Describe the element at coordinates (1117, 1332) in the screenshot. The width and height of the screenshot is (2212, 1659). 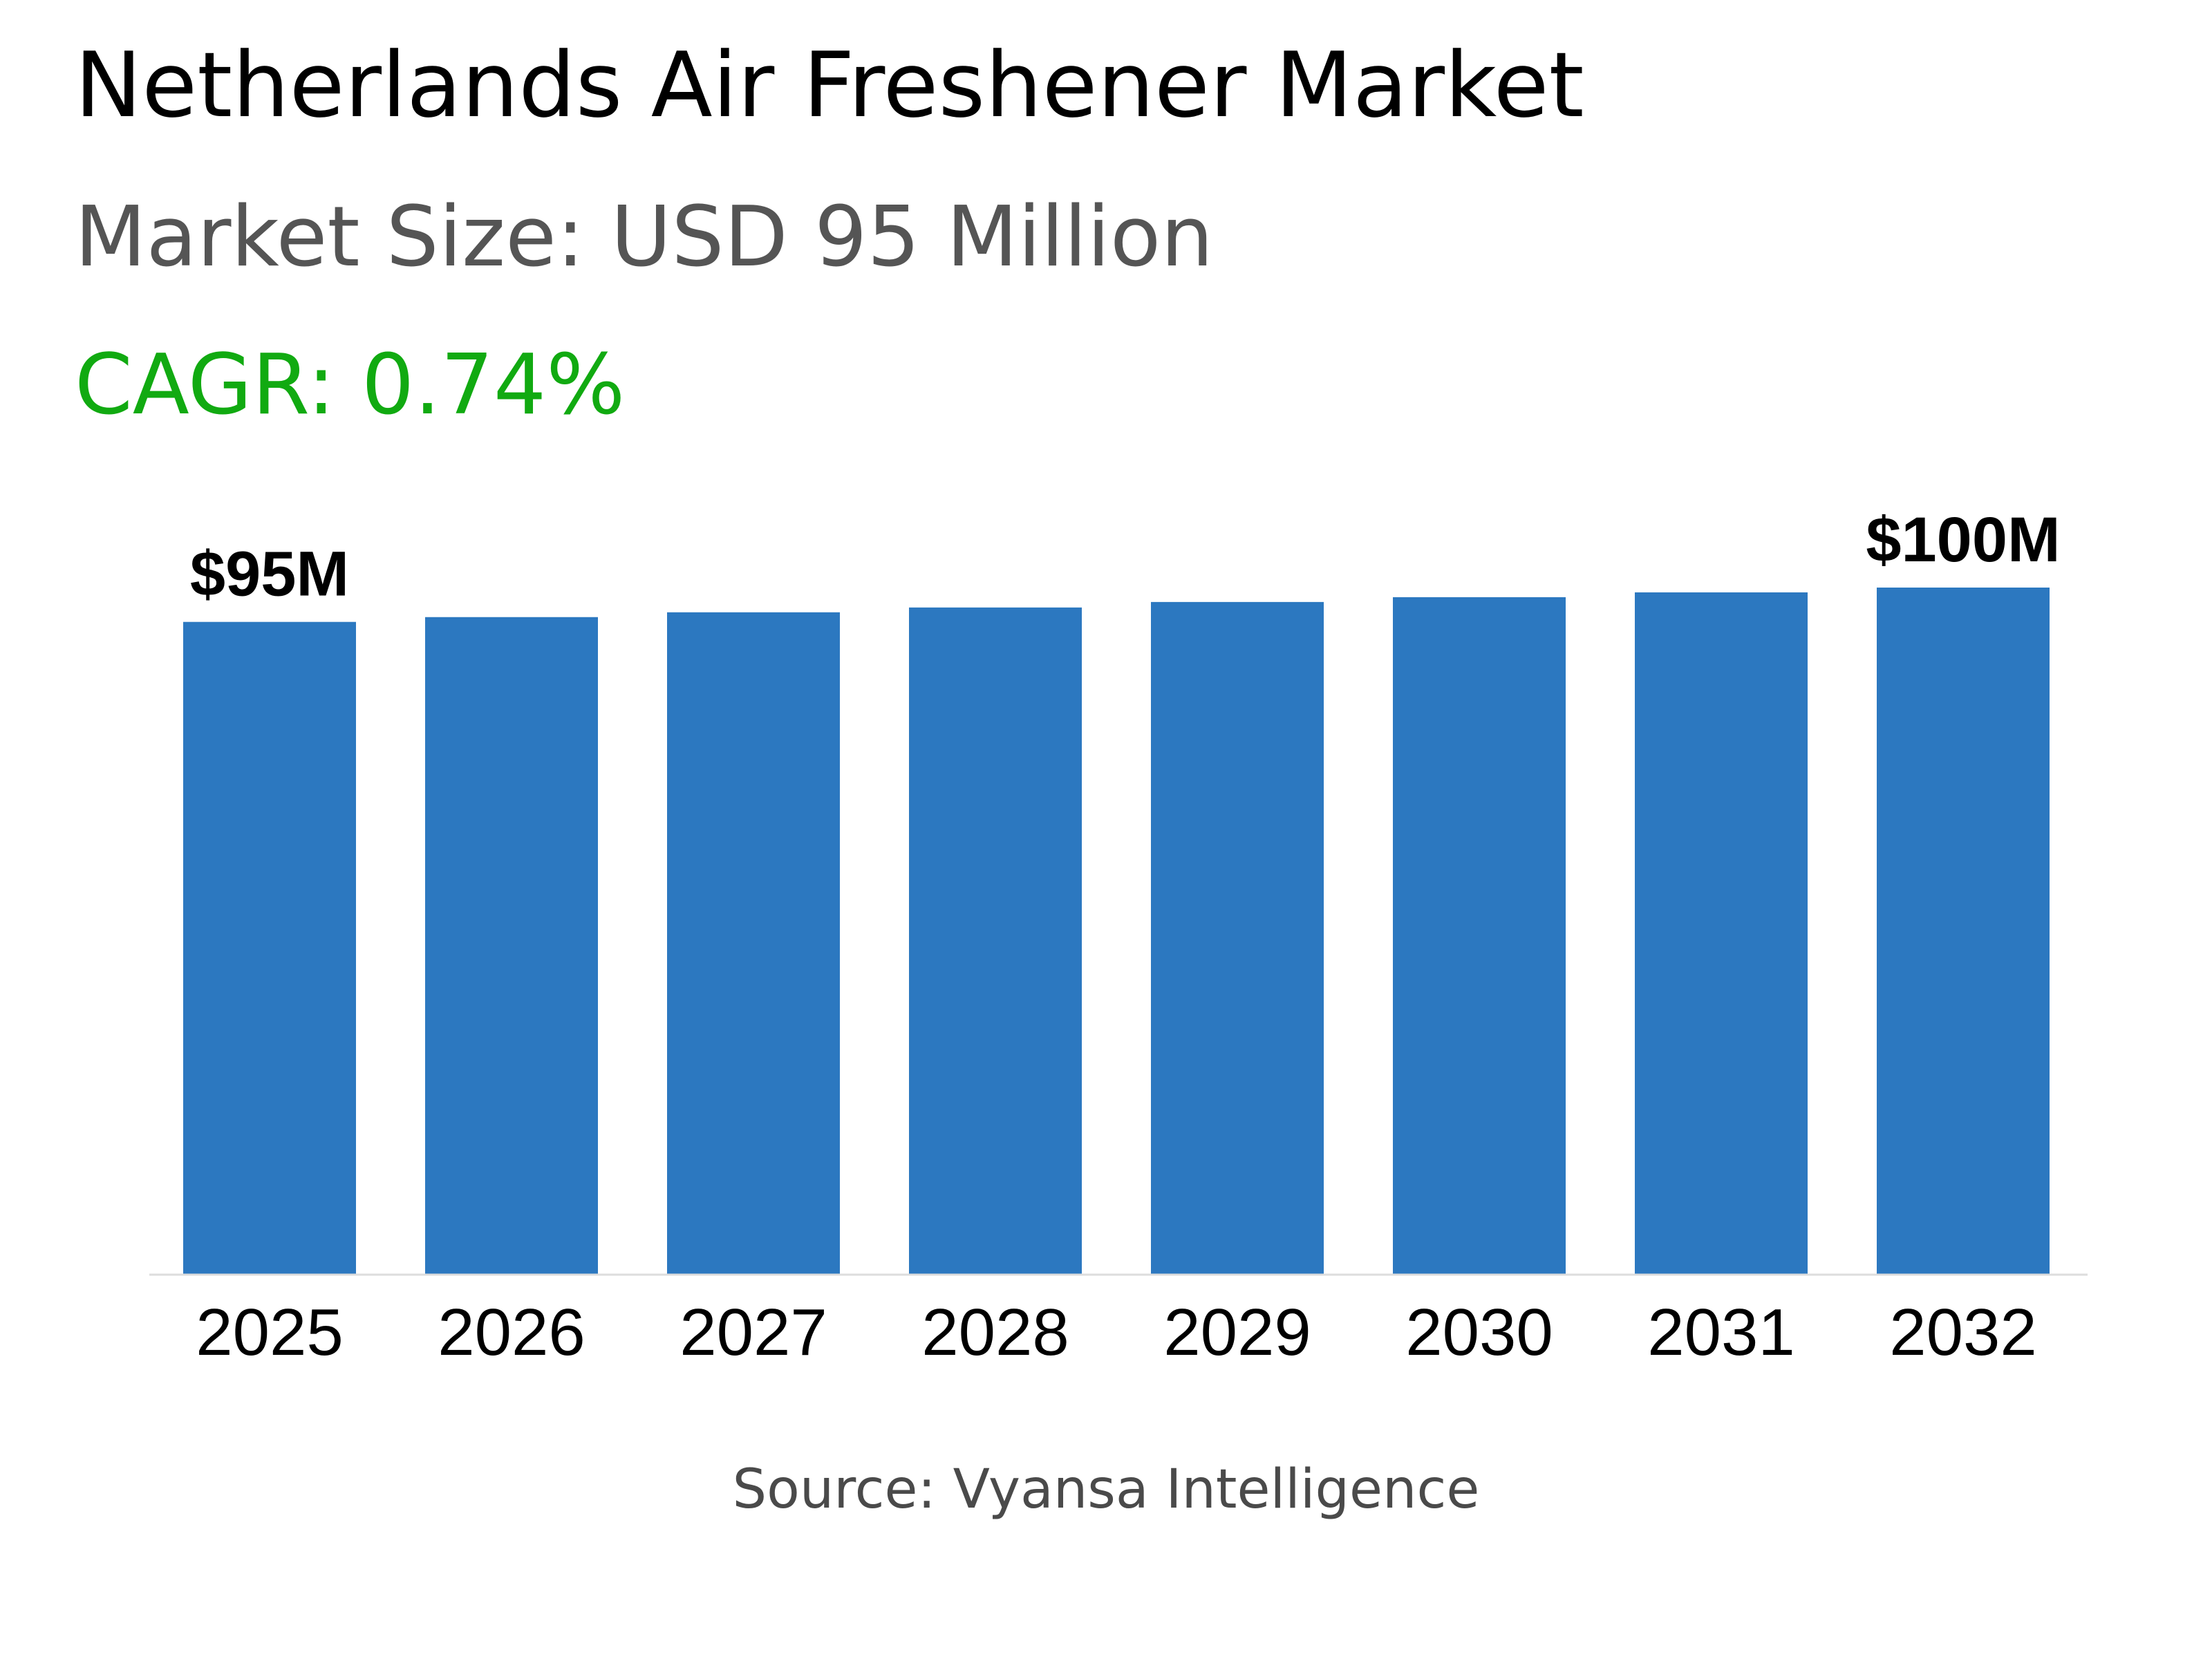
I see `x-tick-labels: 2025 2026 2027 2028 2029 2030 2031 2032` at that location.